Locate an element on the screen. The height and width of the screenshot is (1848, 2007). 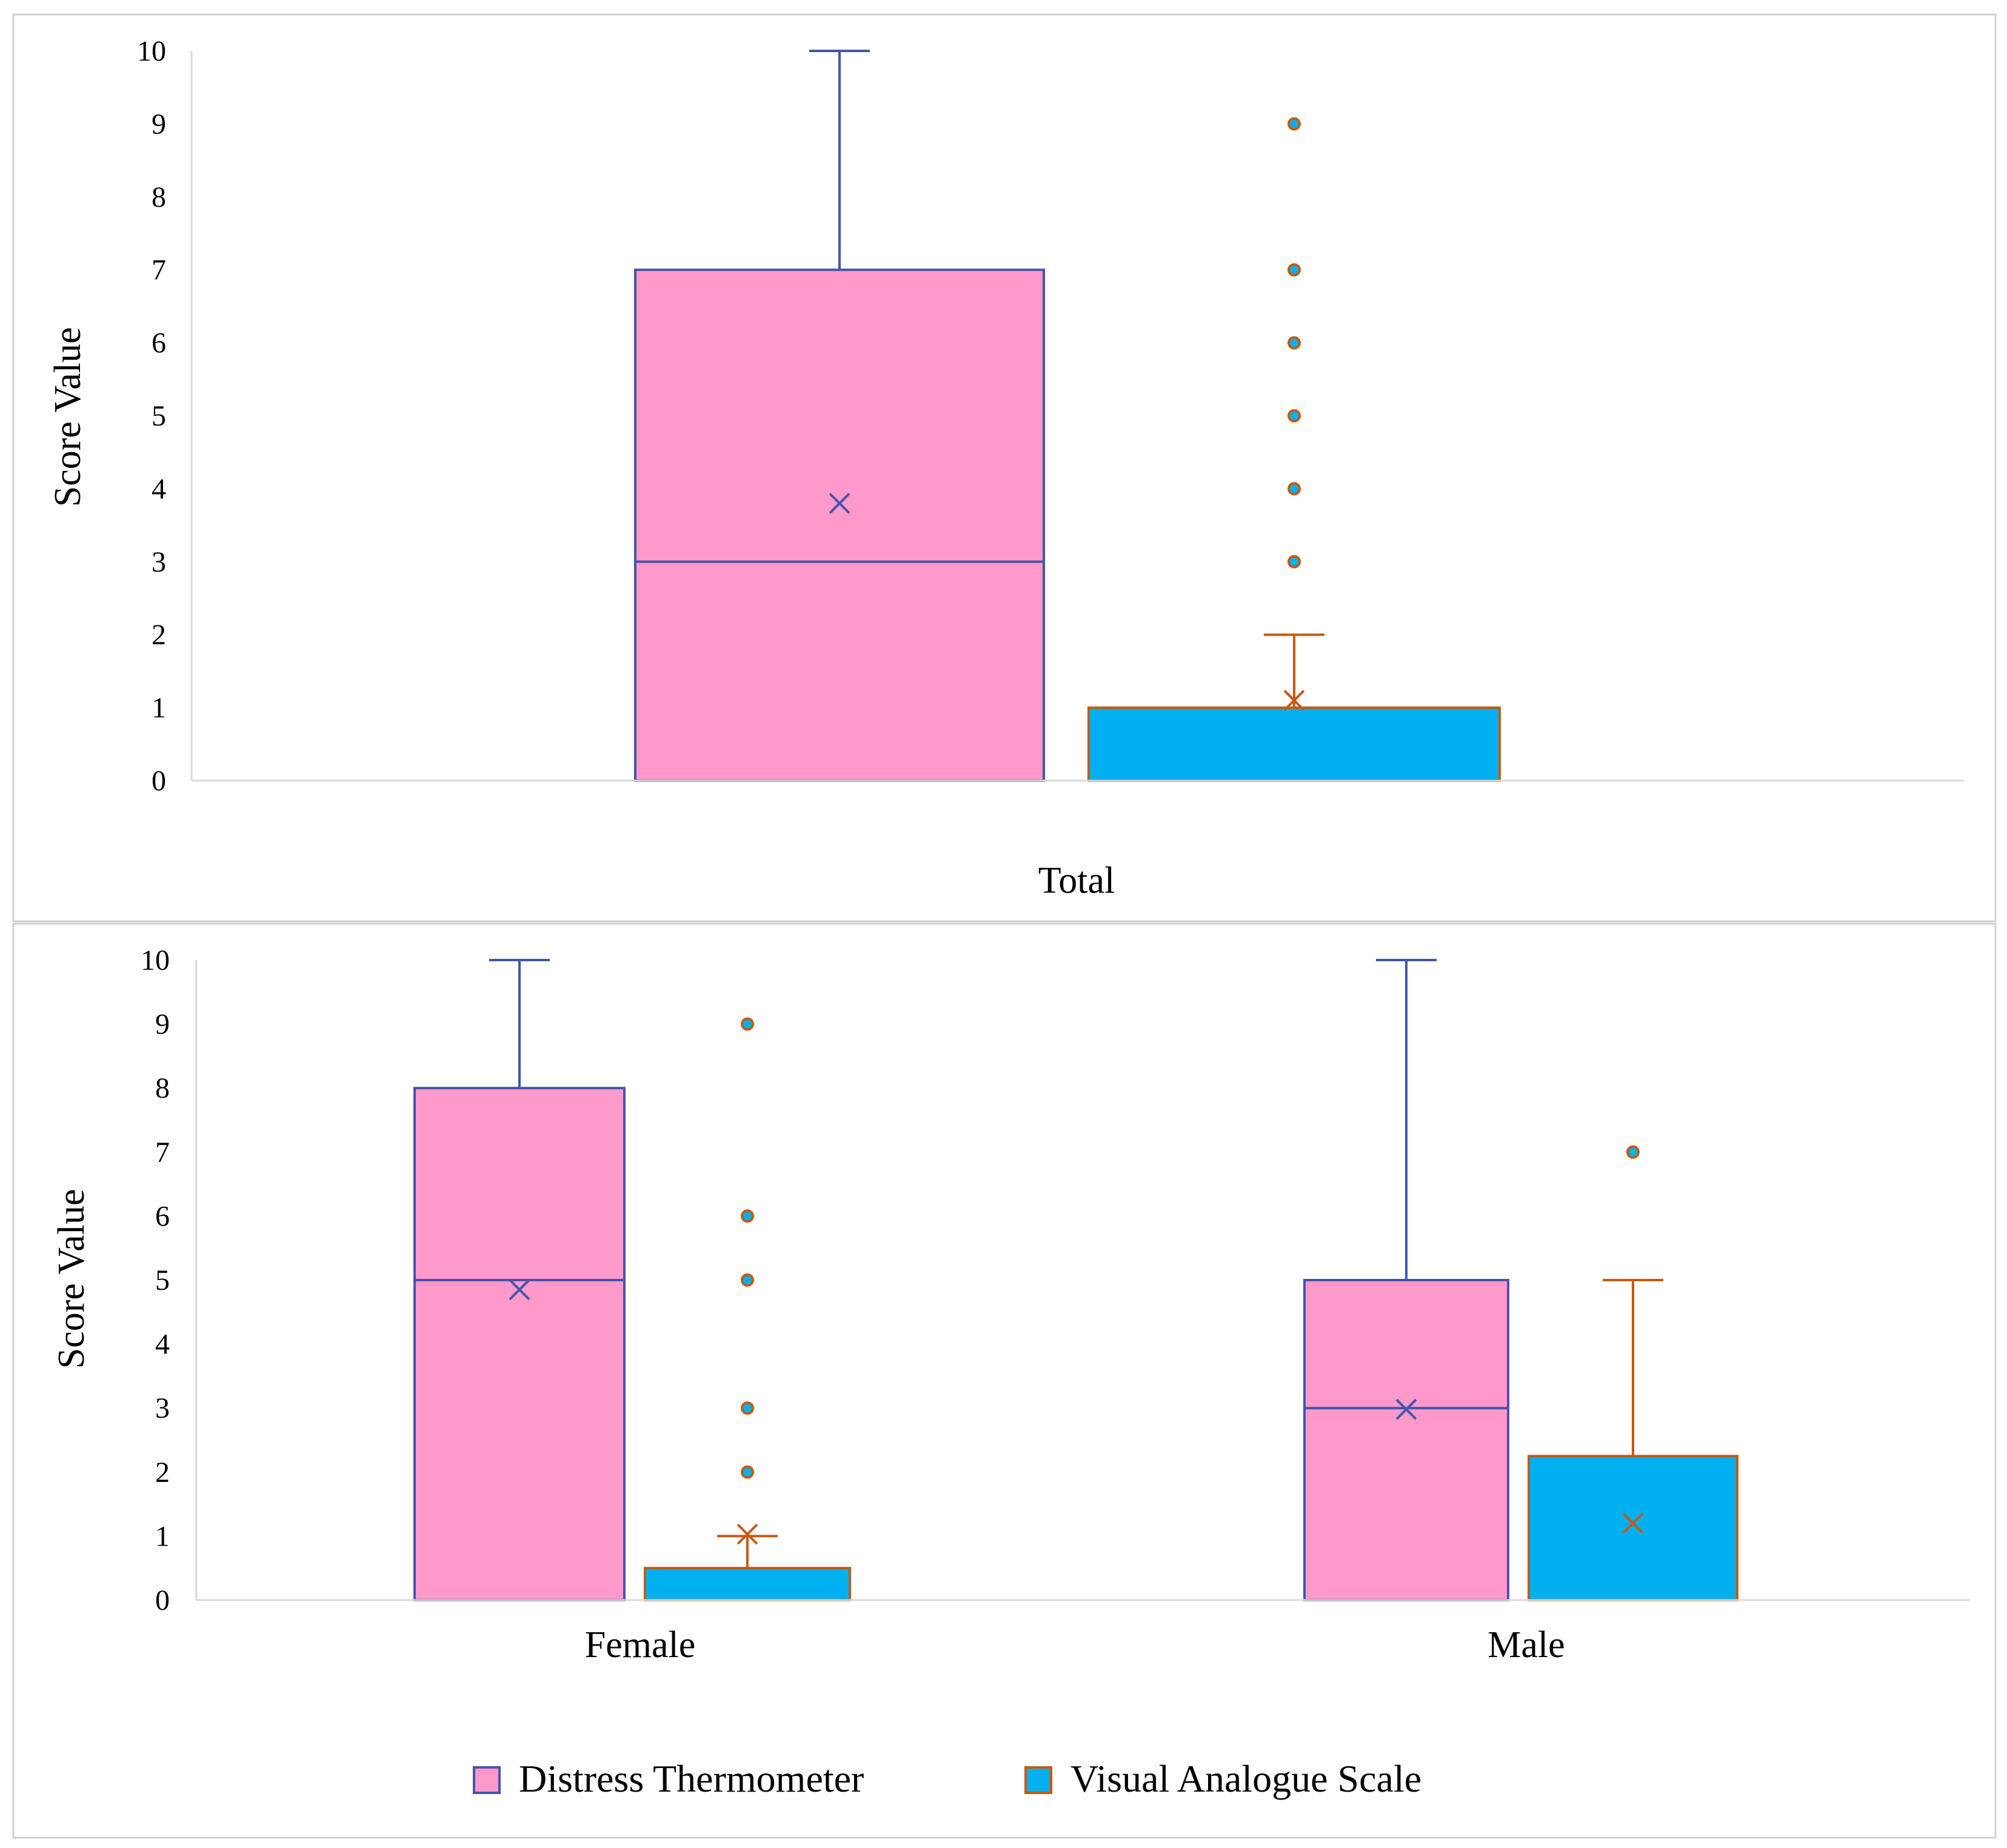
male-distress-thermometer-box is located at coordinates (1406, 1440).